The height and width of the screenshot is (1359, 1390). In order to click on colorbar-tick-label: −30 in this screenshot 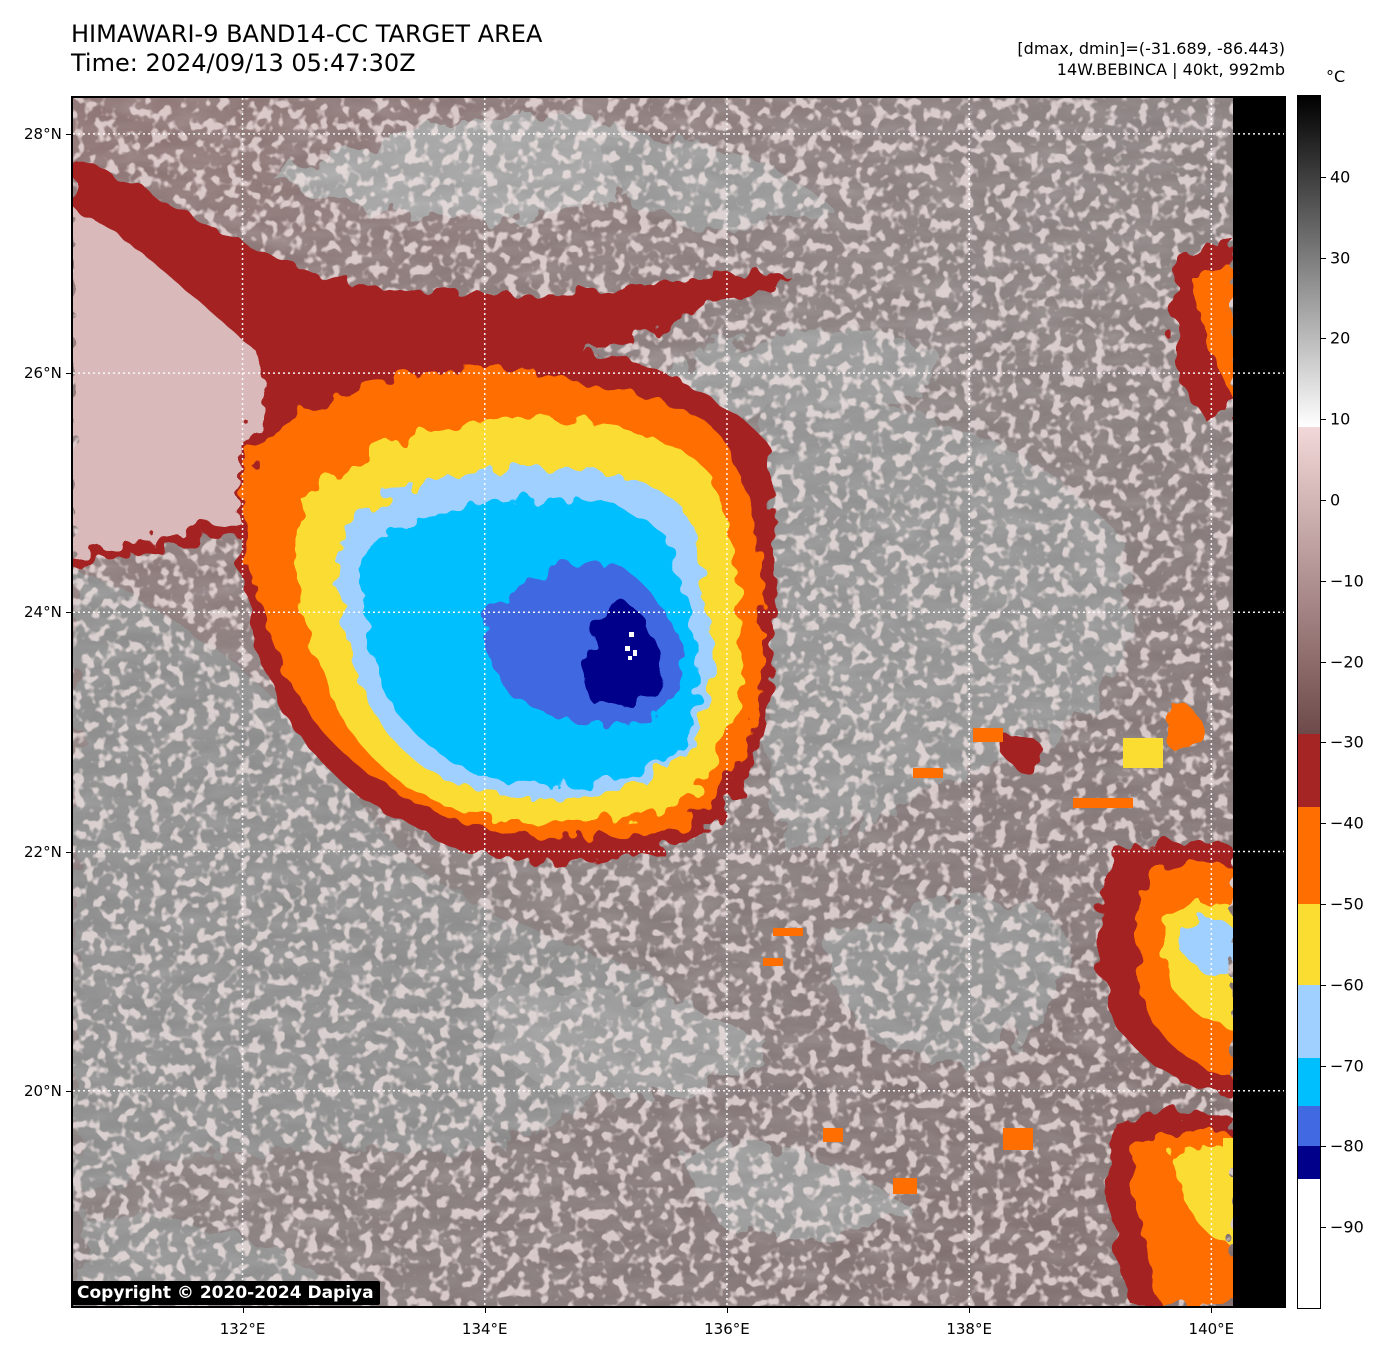, I will do `click(1347, 742)`.